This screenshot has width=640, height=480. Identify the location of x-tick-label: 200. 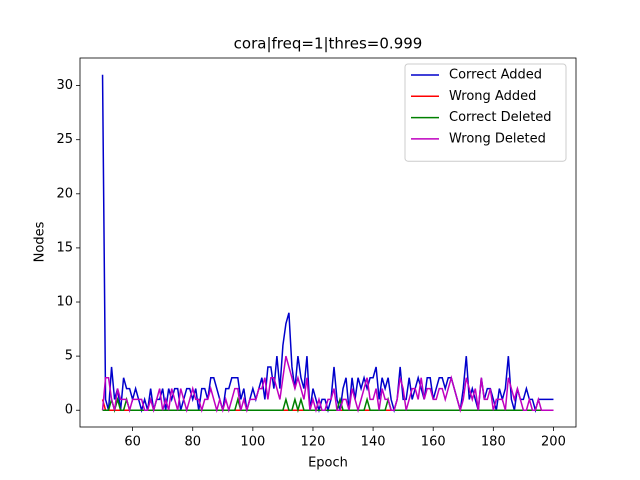
(553, 442).